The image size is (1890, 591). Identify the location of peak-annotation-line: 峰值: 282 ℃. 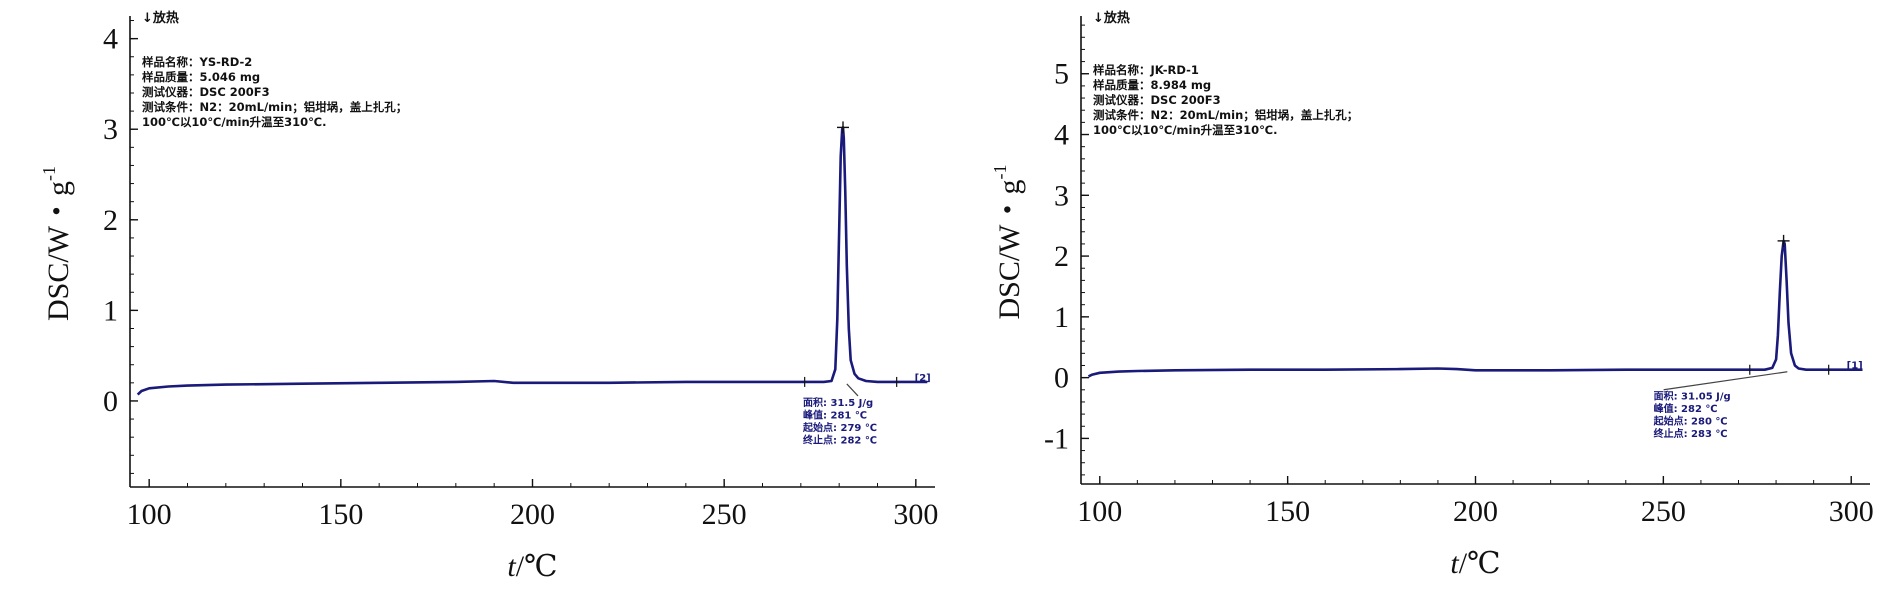
(1686, 408).